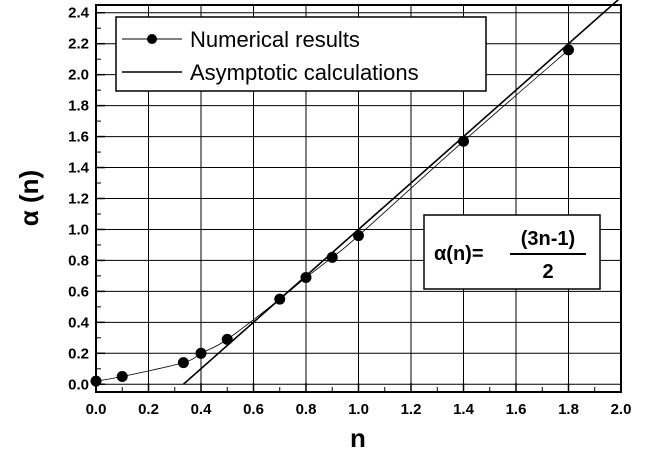 The image size is (655, 457). I want to click on formula-denominator: 2, so click(547, 272).